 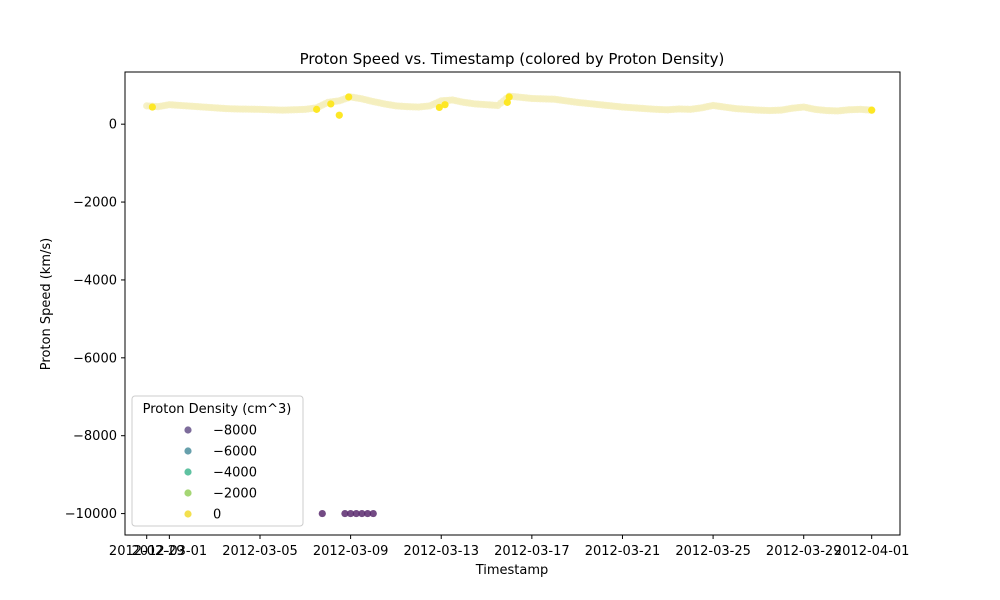 What do you see at coordinates (623, 551) in the screenshot?
I see `x-tick-label: 2012-03-21` at bounding box center [623, 551].